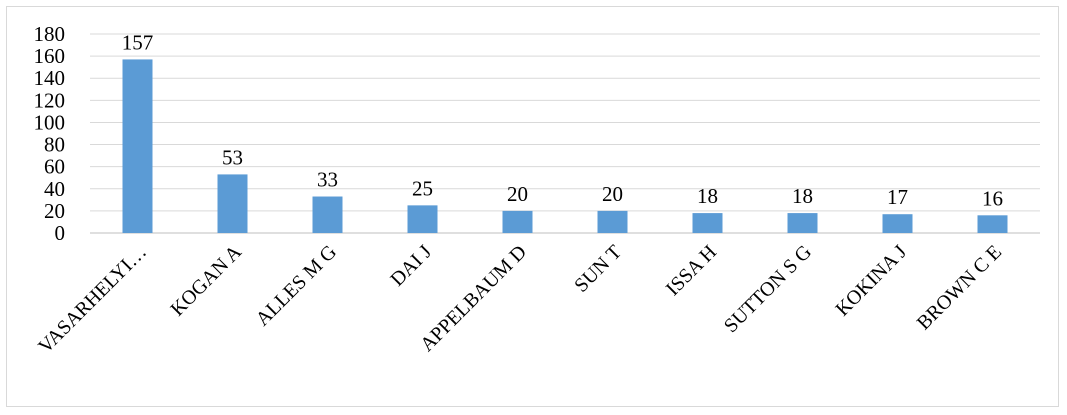  I want to click on y-tick-label: 60, so click(54, 167).